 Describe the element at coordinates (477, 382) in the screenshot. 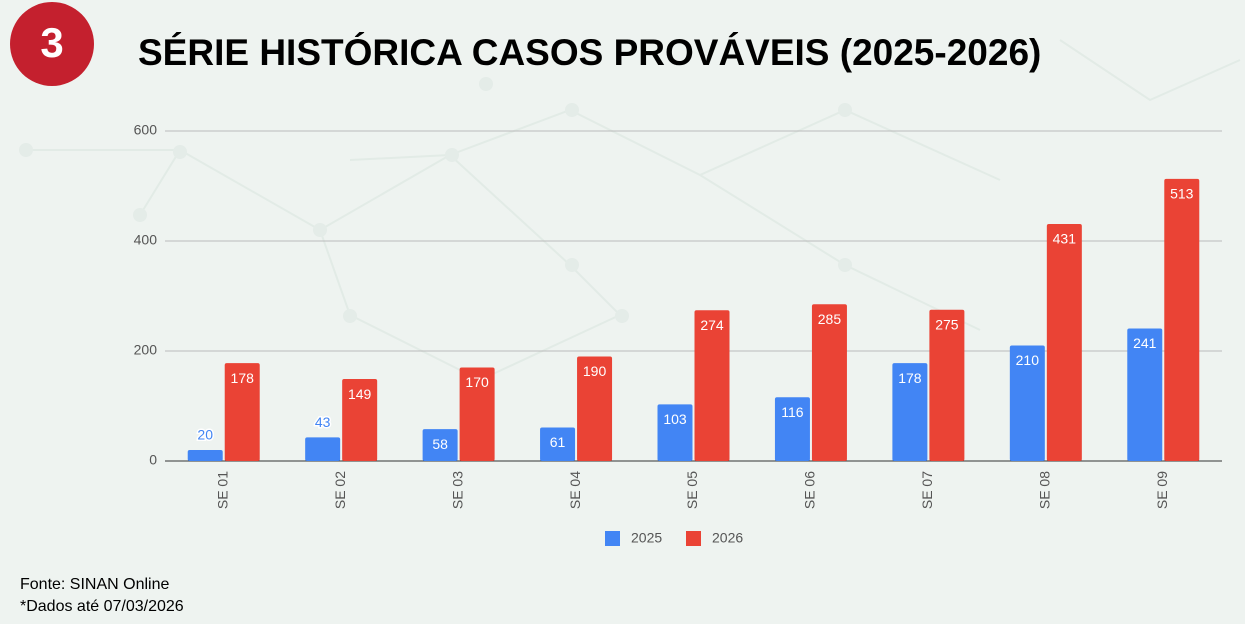

I see `data-label: 170` at that location.